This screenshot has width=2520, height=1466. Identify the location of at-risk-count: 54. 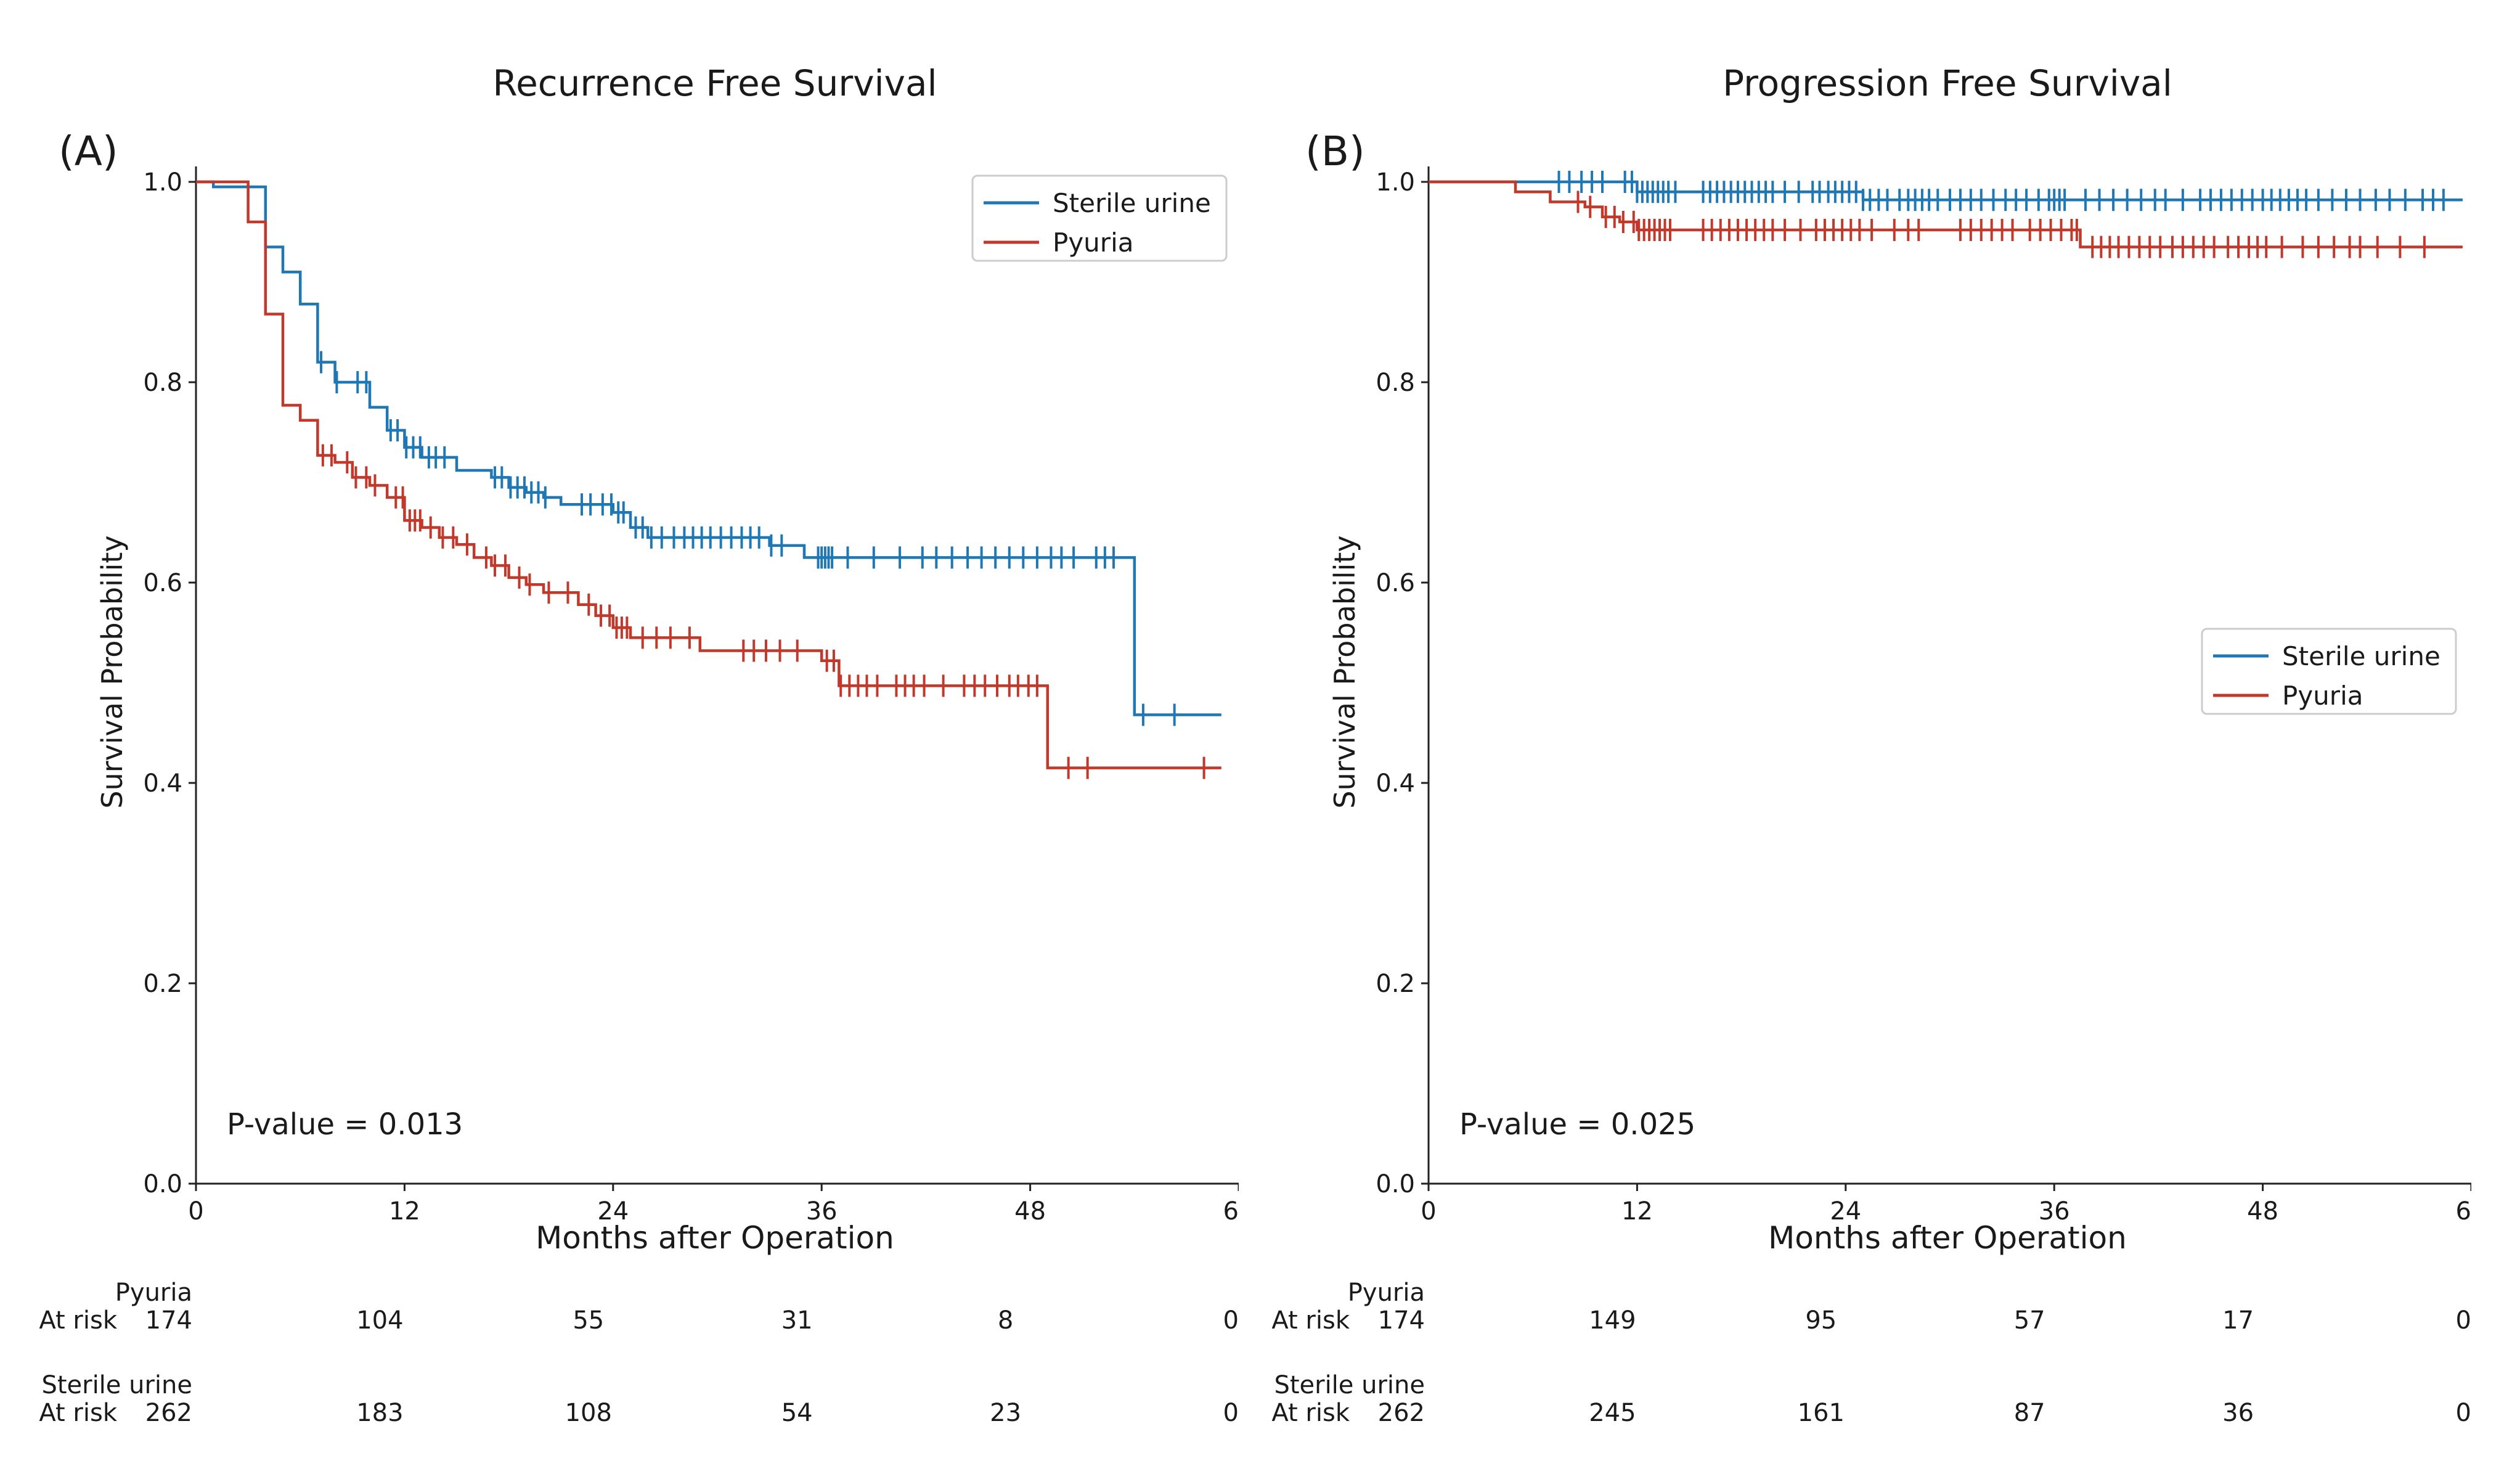
(797, 1413).